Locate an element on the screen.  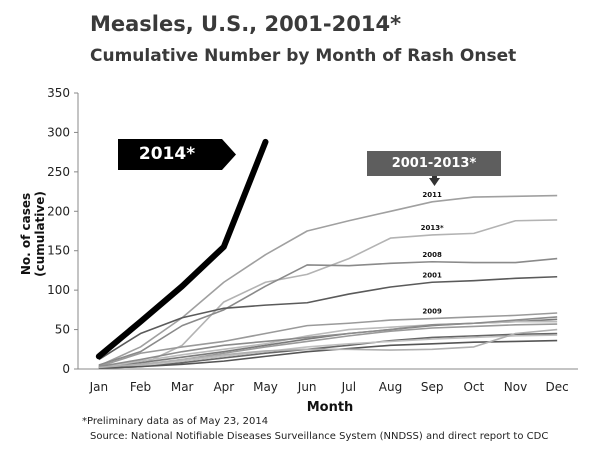
x-tick-label: Jul is located at coordinates (348, 387).